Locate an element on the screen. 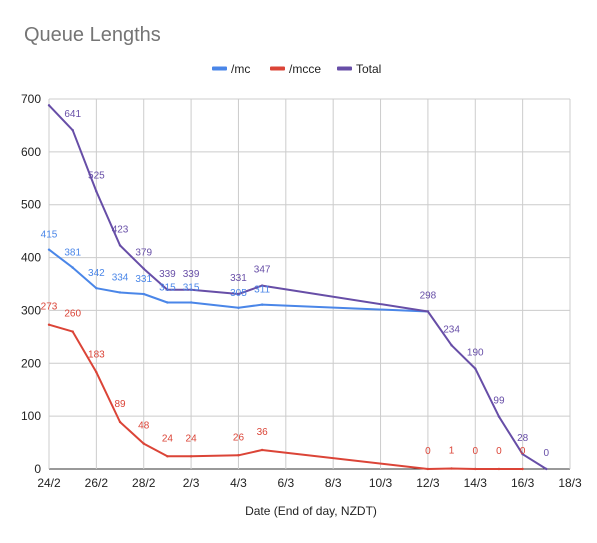 The height and width of the screenshot is (543, 597). data-label: 305 is located at coordinates (238, 293).